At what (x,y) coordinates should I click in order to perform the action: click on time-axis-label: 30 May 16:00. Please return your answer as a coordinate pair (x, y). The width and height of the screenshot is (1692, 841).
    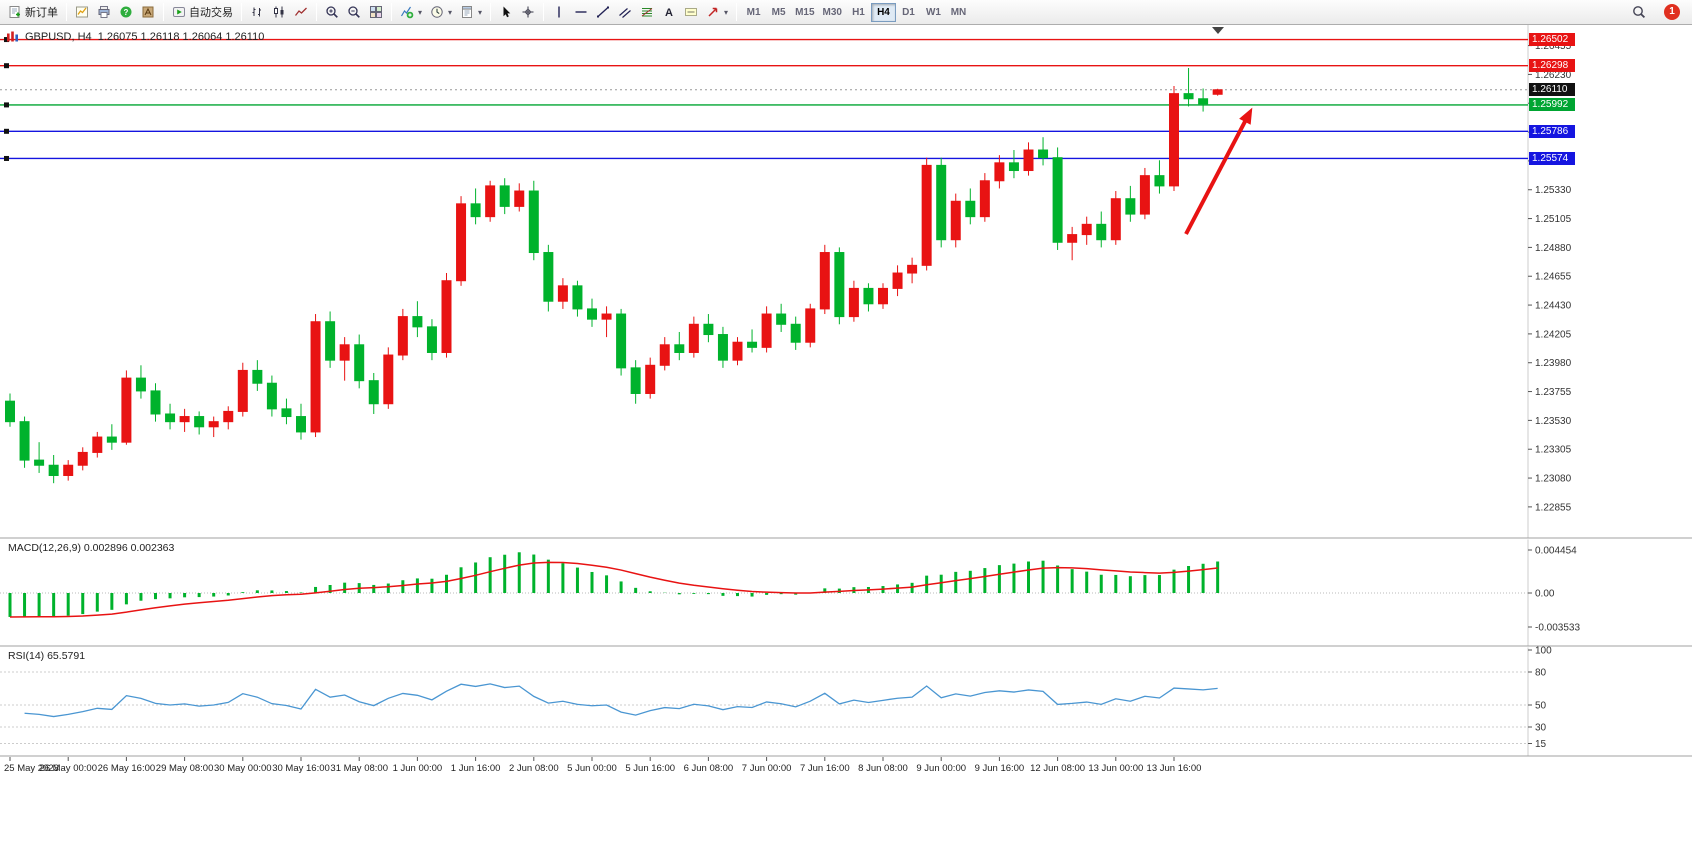
    Looking at the image, I should click on (301, 768).